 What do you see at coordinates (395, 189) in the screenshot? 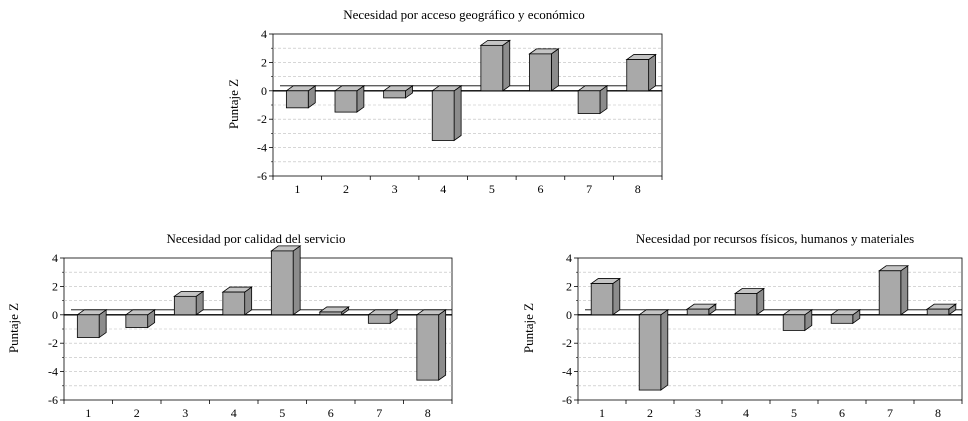
I see `x-tick-label: 3` at bounding box center [395, 189].